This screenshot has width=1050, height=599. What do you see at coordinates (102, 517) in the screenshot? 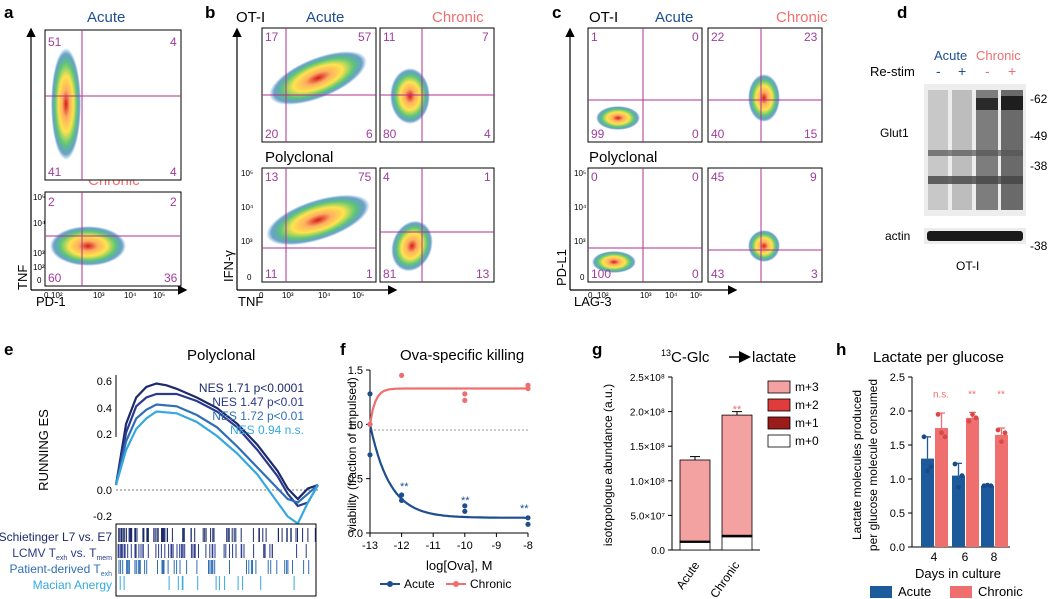
I see `panel-e-ytick-4: -0.2` at bounding box center [102, 517].